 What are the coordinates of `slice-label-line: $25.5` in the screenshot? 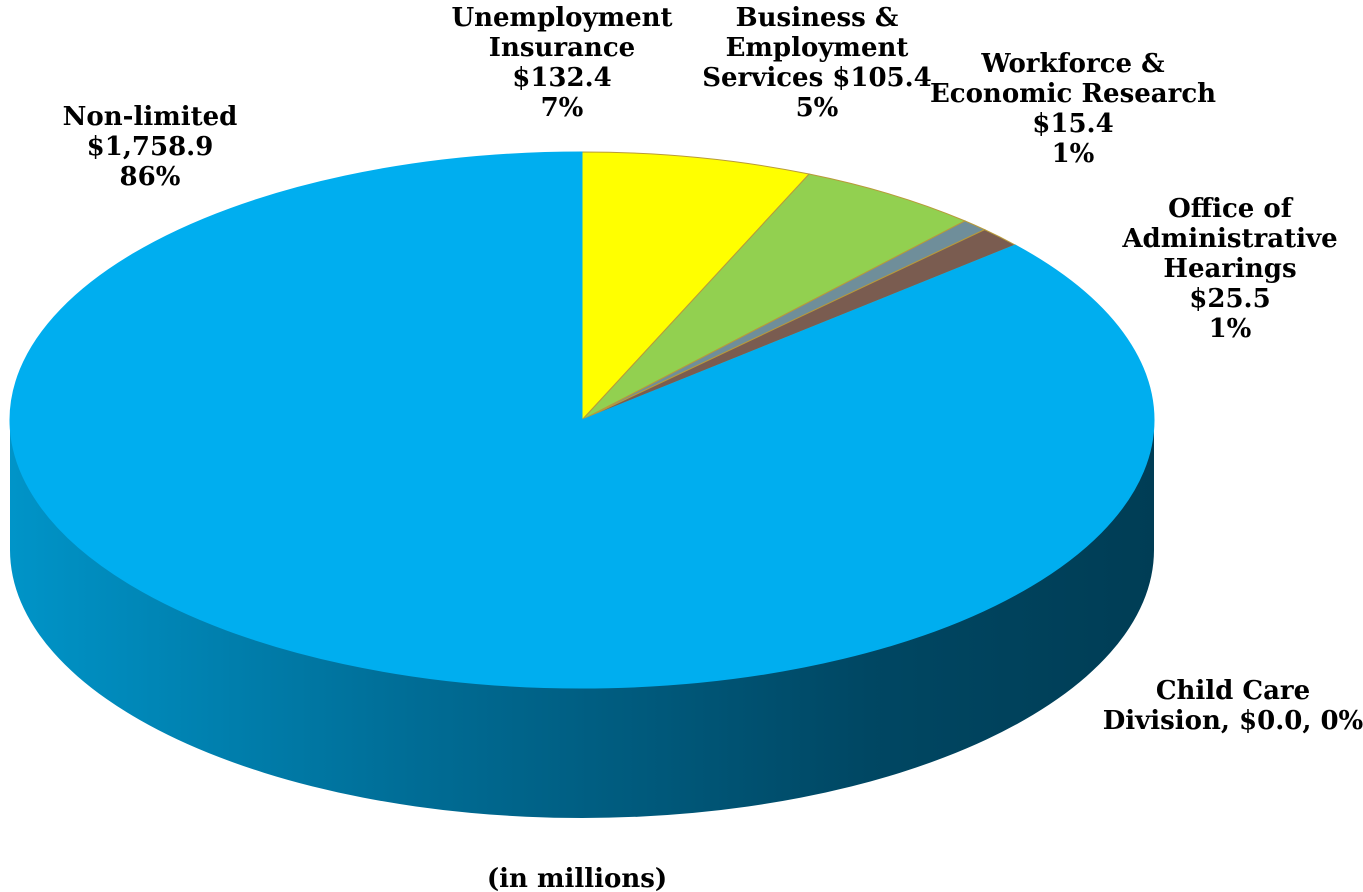 It's located at (1229, 299).